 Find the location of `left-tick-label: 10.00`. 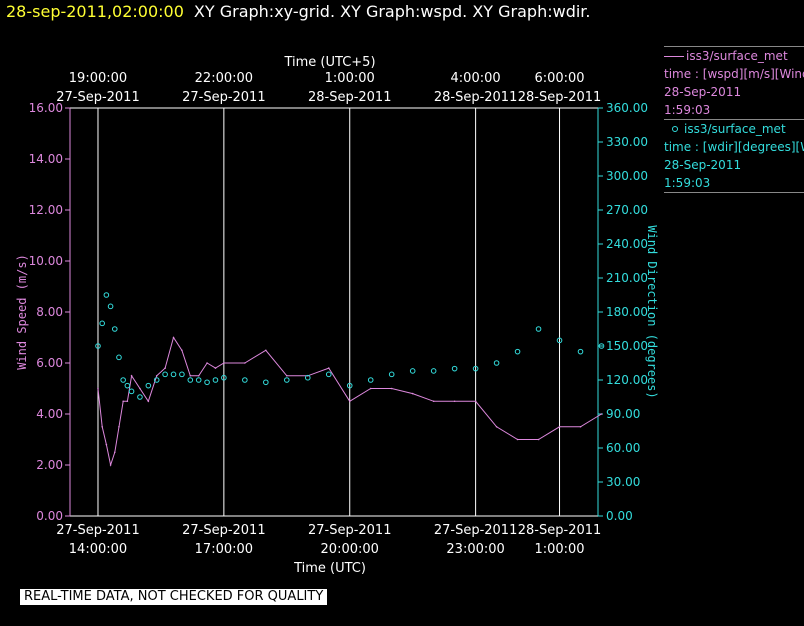

left-tick-label: 10.00 is located at coordinates (46, 261).